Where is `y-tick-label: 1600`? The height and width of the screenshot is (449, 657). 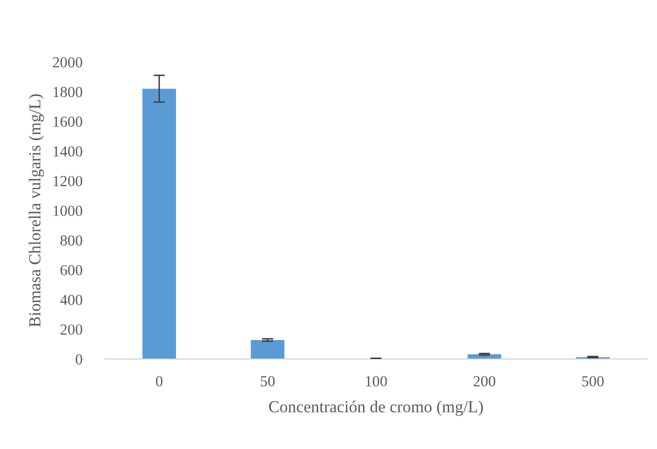 y-tick-label: 1600 is located at coordinates (68, 121).